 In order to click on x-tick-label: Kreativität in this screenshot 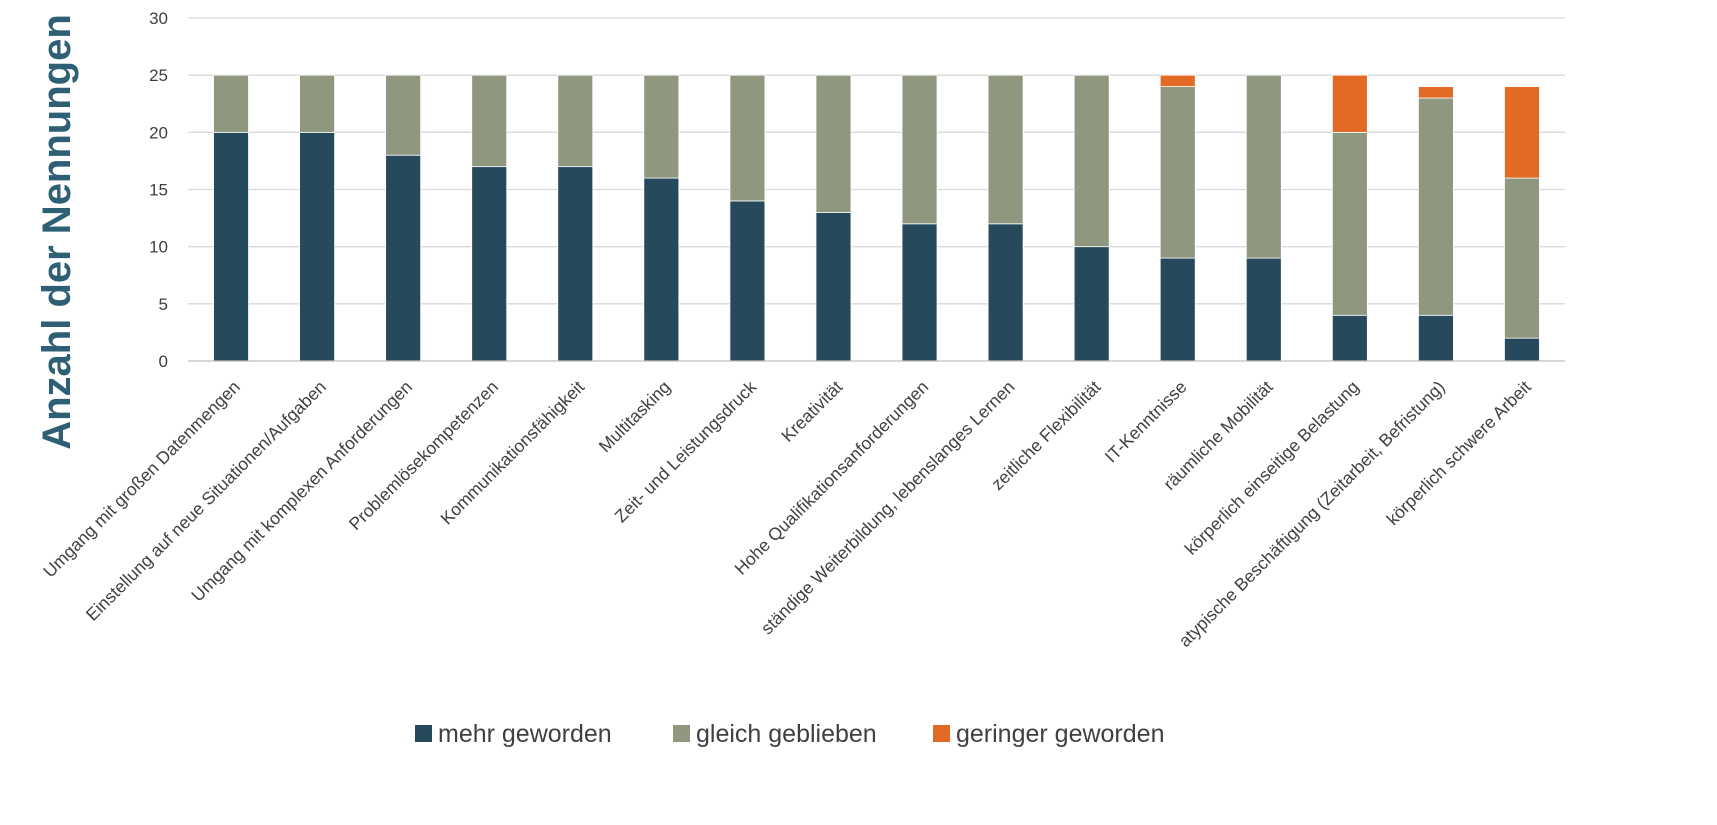, I will do `click(811, 411)`.